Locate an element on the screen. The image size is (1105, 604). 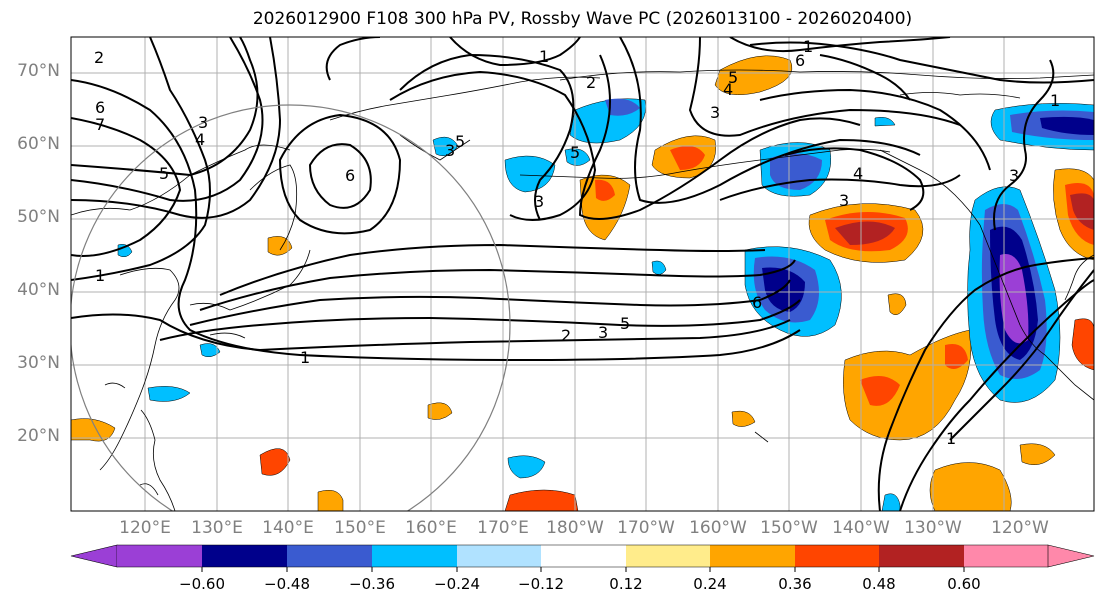
colorbar-tick-label: 0.12 is located at coordinates (626, 584).